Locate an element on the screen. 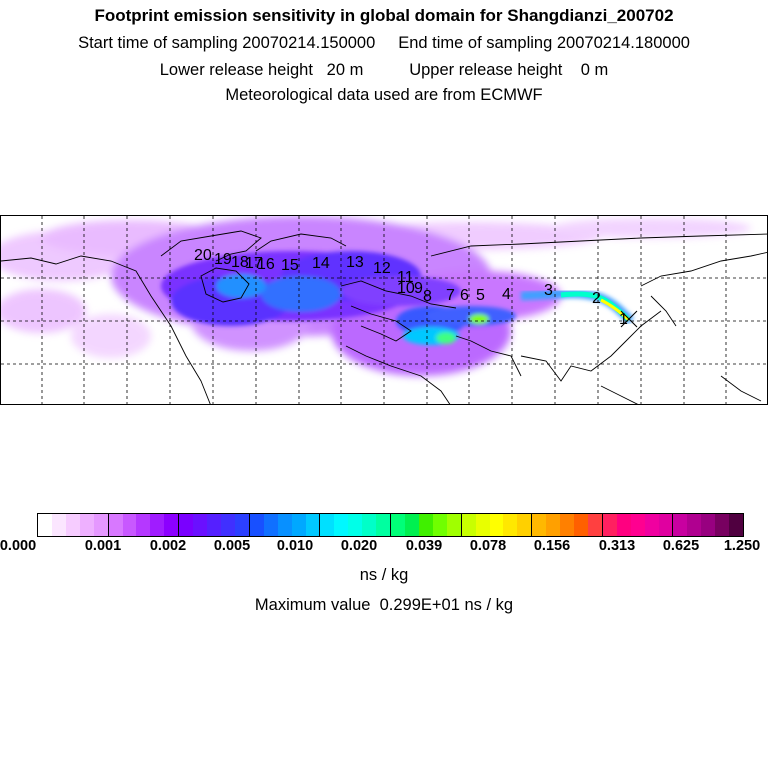 The width and height of the screenshot is (768, 768). colorbar-tick-11: 1.250 is located at coordinates (742, 546).